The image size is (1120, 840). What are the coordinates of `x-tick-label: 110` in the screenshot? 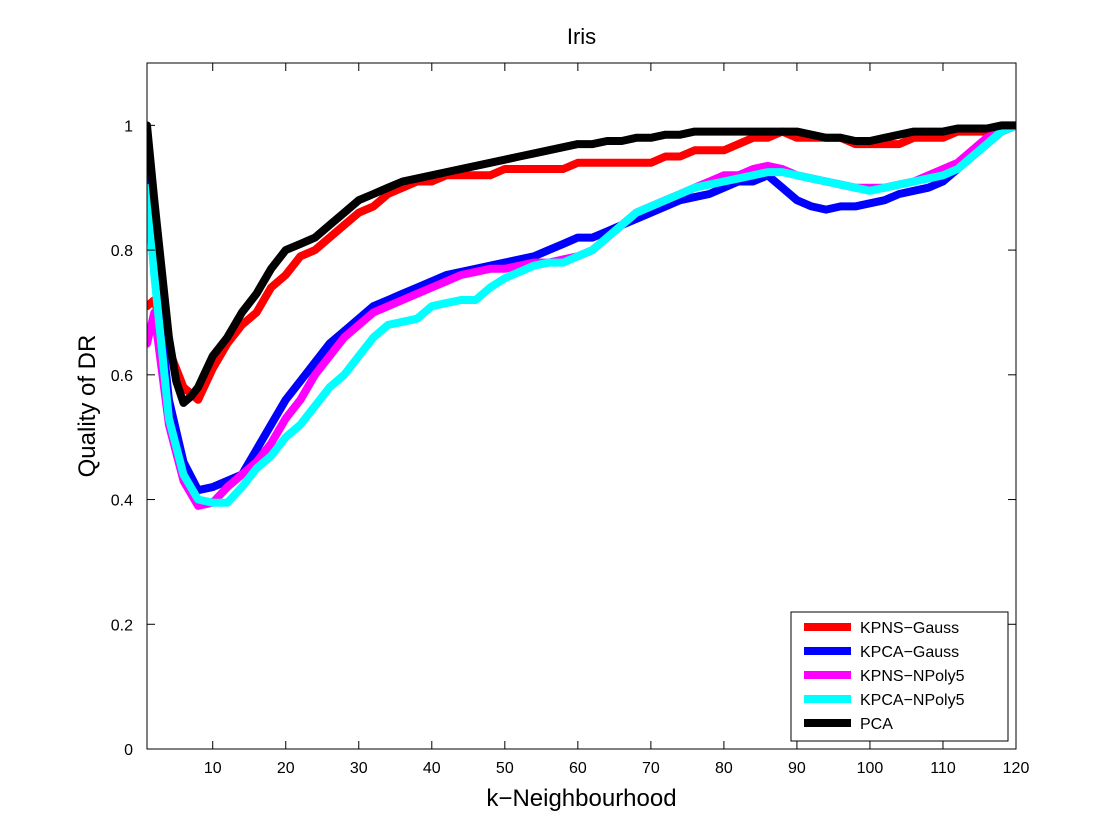 It's located at (943, 768).